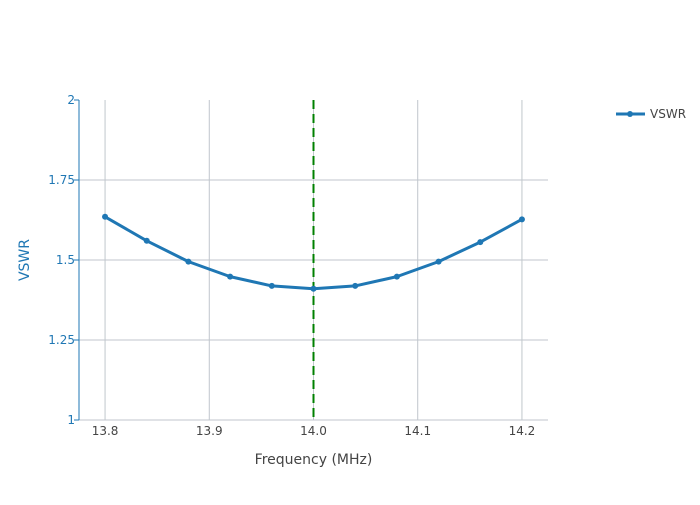 The height and width of the screenshot is (505, 700). What do you see at coordinates (522, 431) in the screenshot?
I see `x-tick-label: 14.2` at bounding box center [522, 431].